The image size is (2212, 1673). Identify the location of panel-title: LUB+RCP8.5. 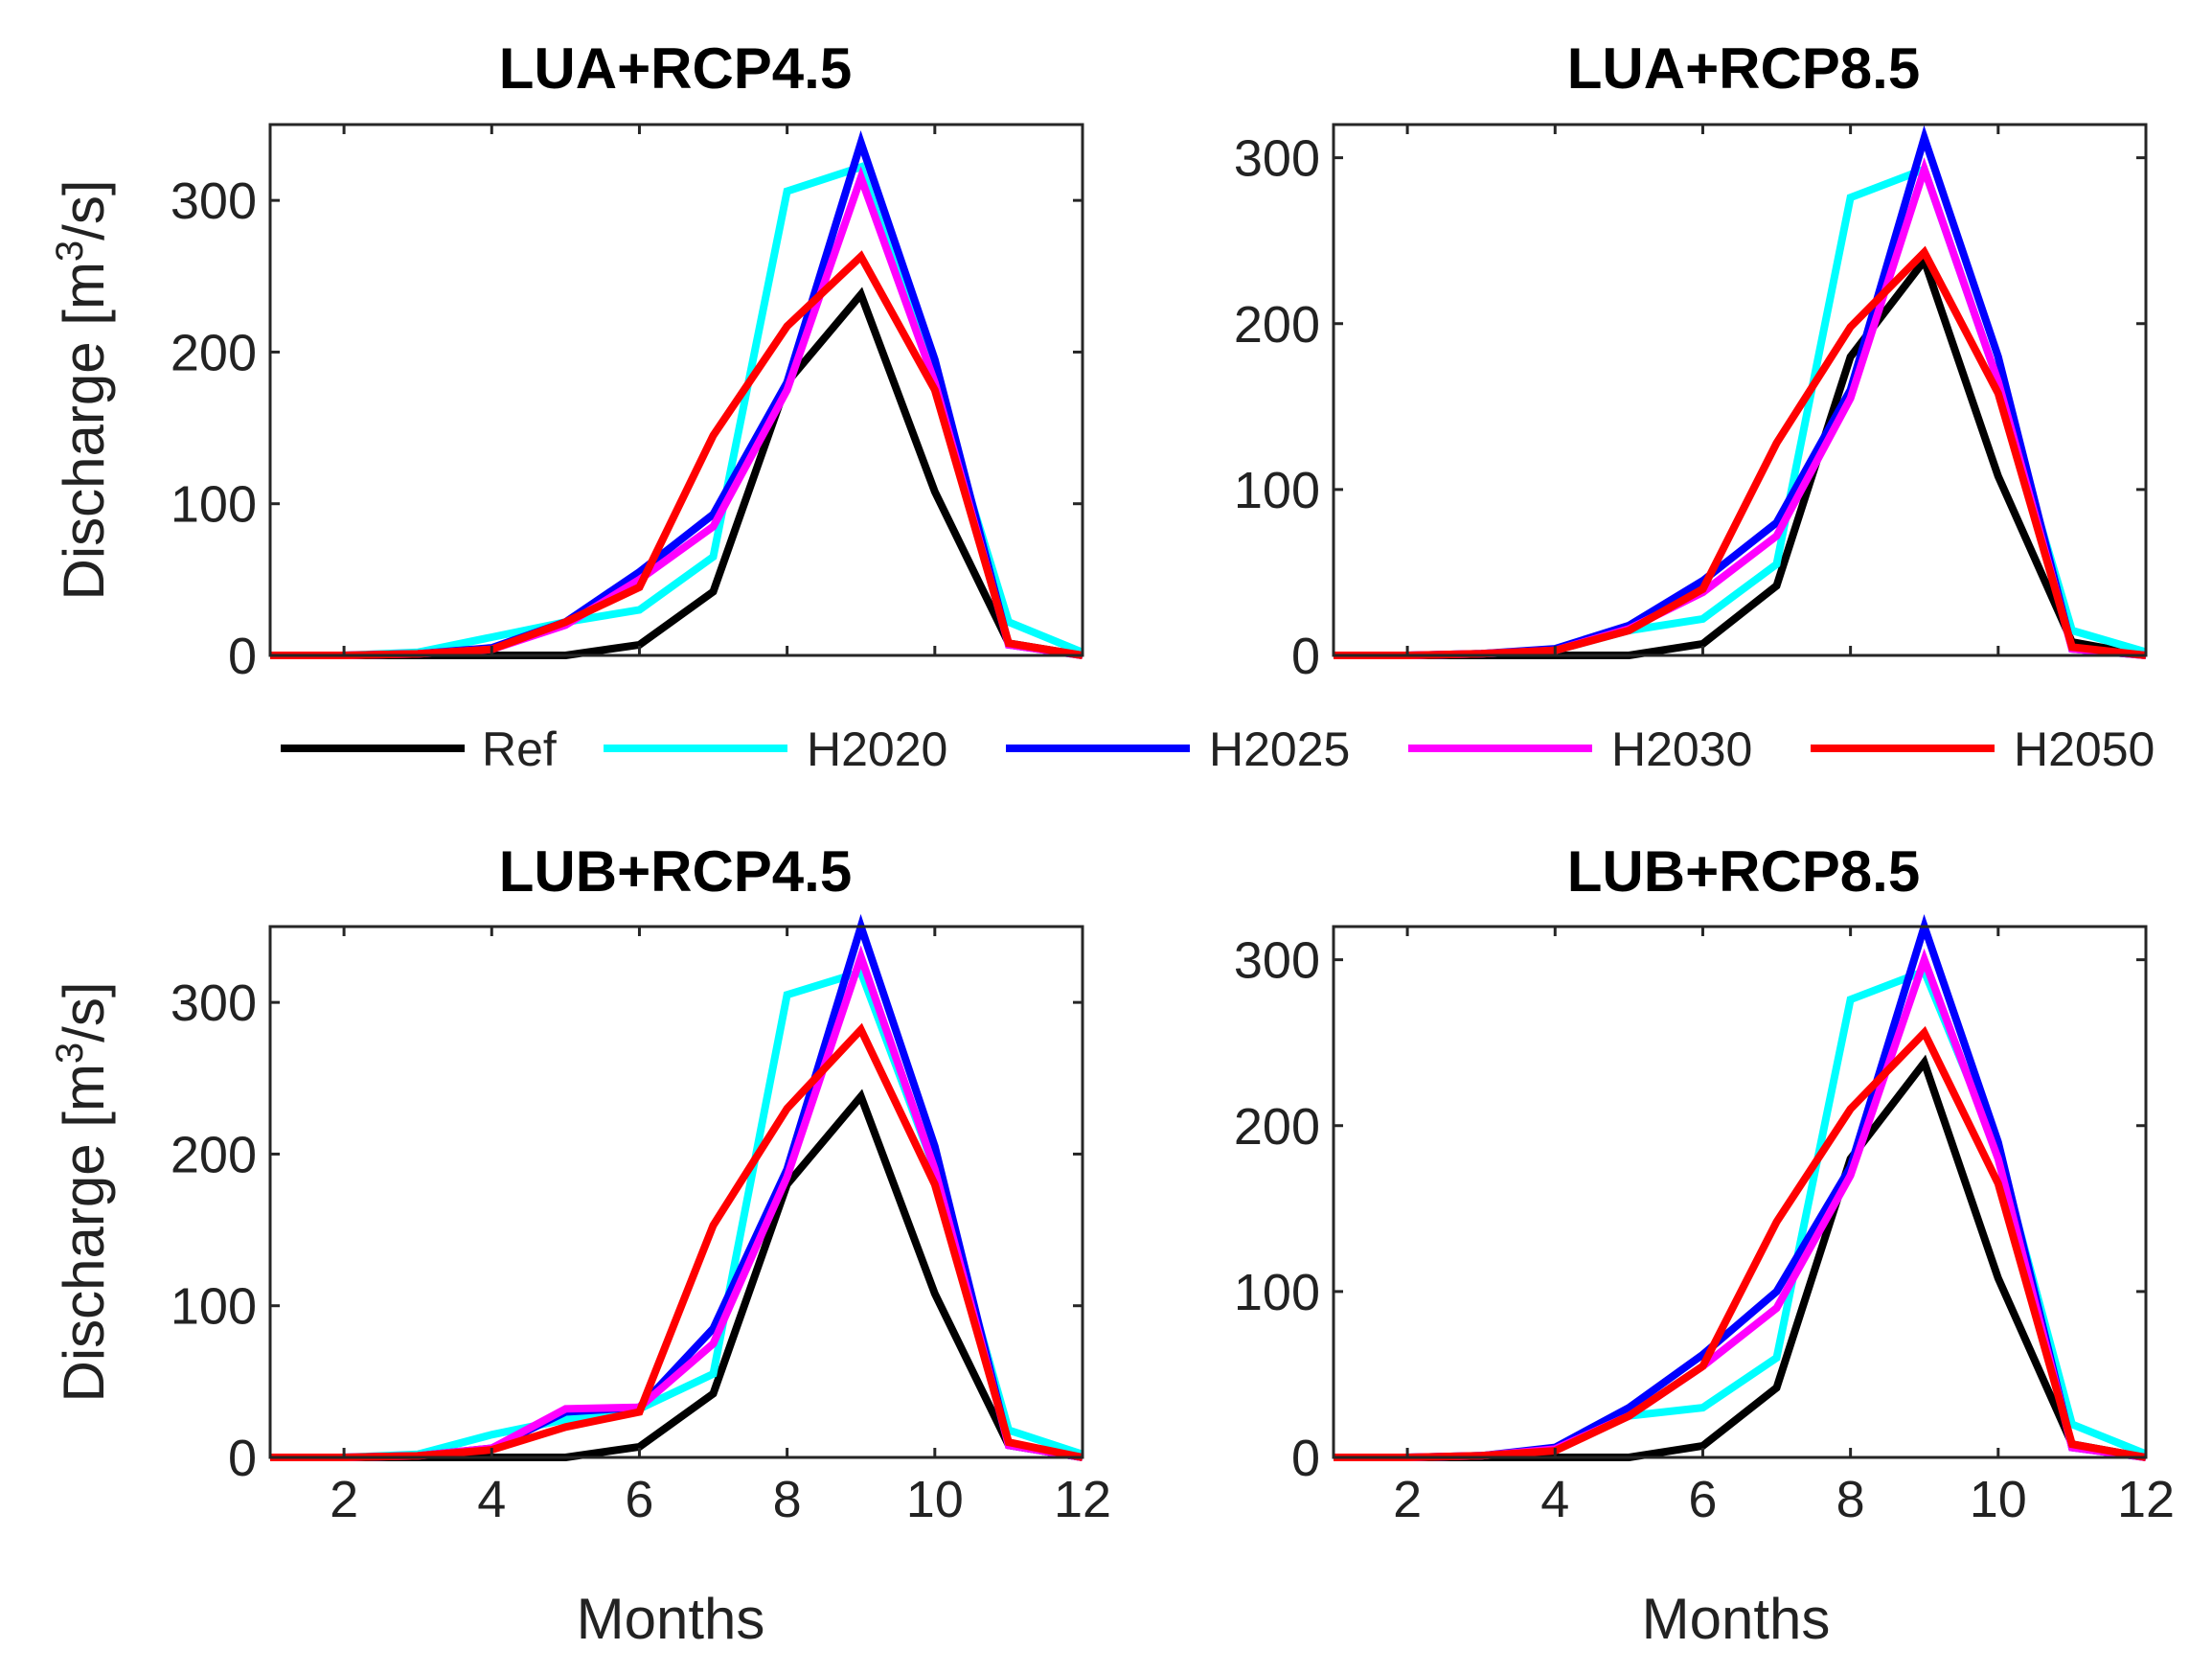
(1743, 871).